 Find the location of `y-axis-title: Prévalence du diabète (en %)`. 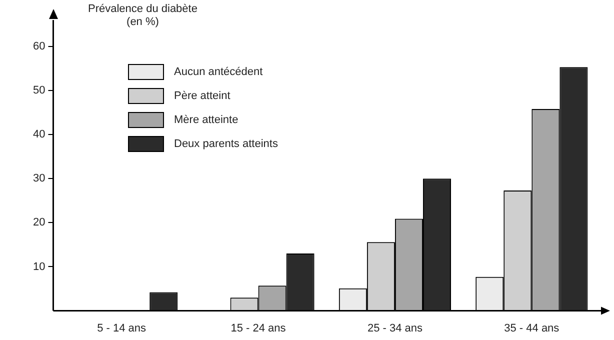

y-axis-title: Prévalence du diabète (en %) is located at coordinates (143, 16).